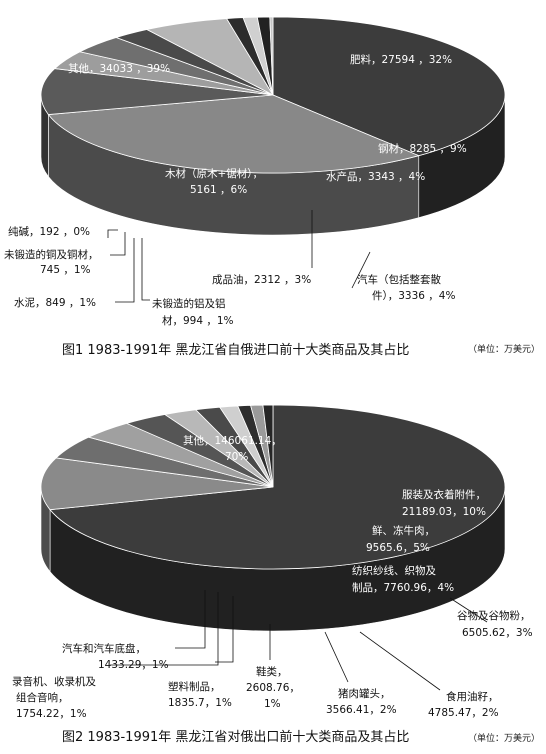 This screenshot has height=754, width=546. I want to click on label-textile-line1: 纺织纱线、织物及, so click(394, 570).